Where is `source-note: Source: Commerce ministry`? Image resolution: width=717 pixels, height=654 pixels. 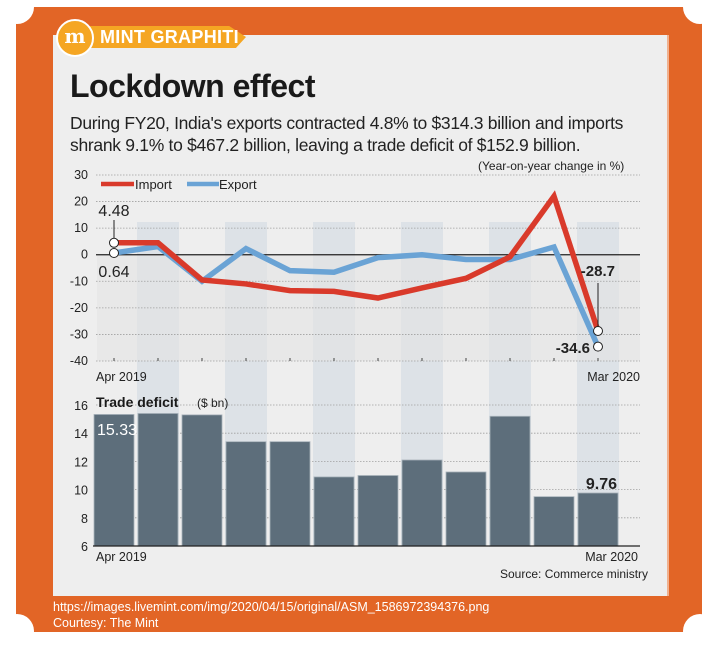 source-note: Source: Commerce ministry is located at coordinates (574, 574).